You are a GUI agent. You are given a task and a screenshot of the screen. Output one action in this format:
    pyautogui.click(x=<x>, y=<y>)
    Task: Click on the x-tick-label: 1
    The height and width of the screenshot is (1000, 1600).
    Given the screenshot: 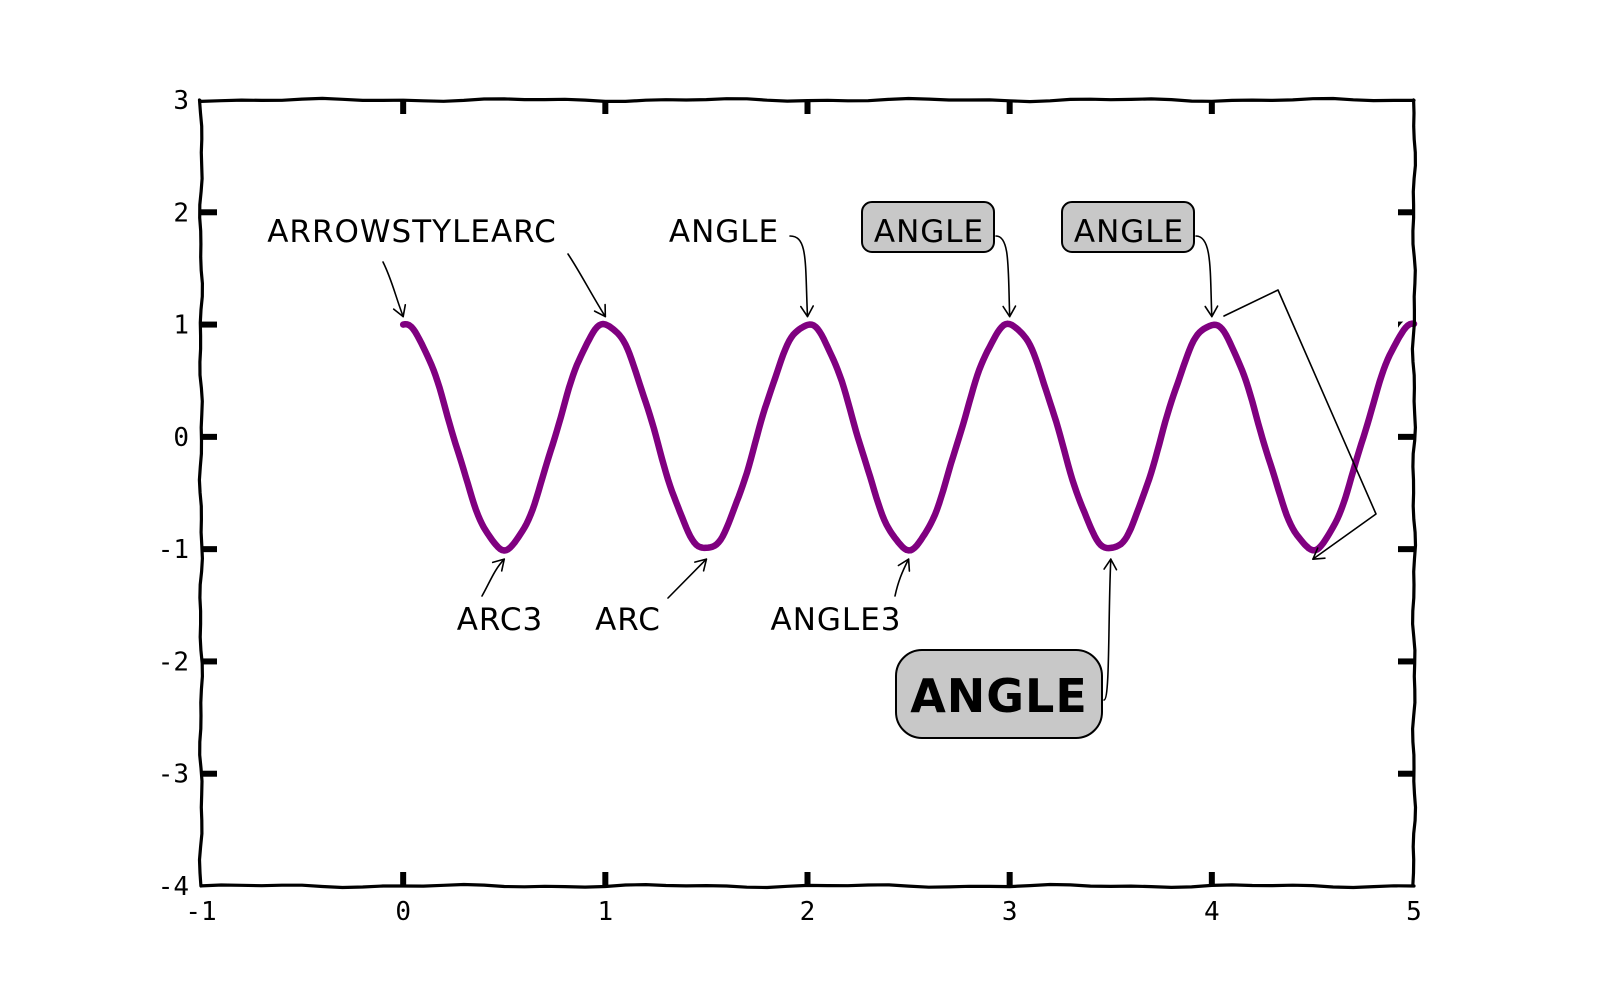 What is the action you would take?
    pyautogui.click(x=606, y=912)
    